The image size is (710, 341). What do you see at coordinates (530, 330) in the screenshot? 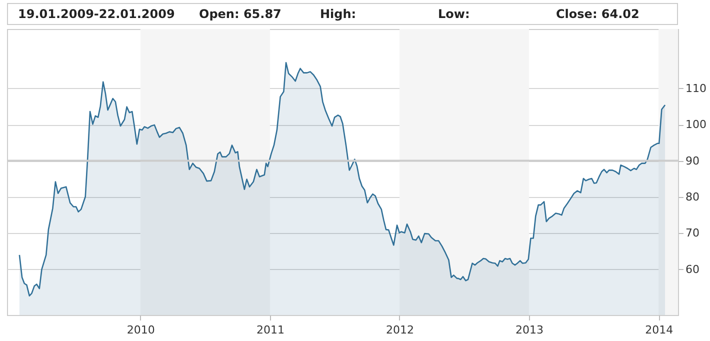
I see `x-tick-label: 2013` at bounding box center [530, 330].